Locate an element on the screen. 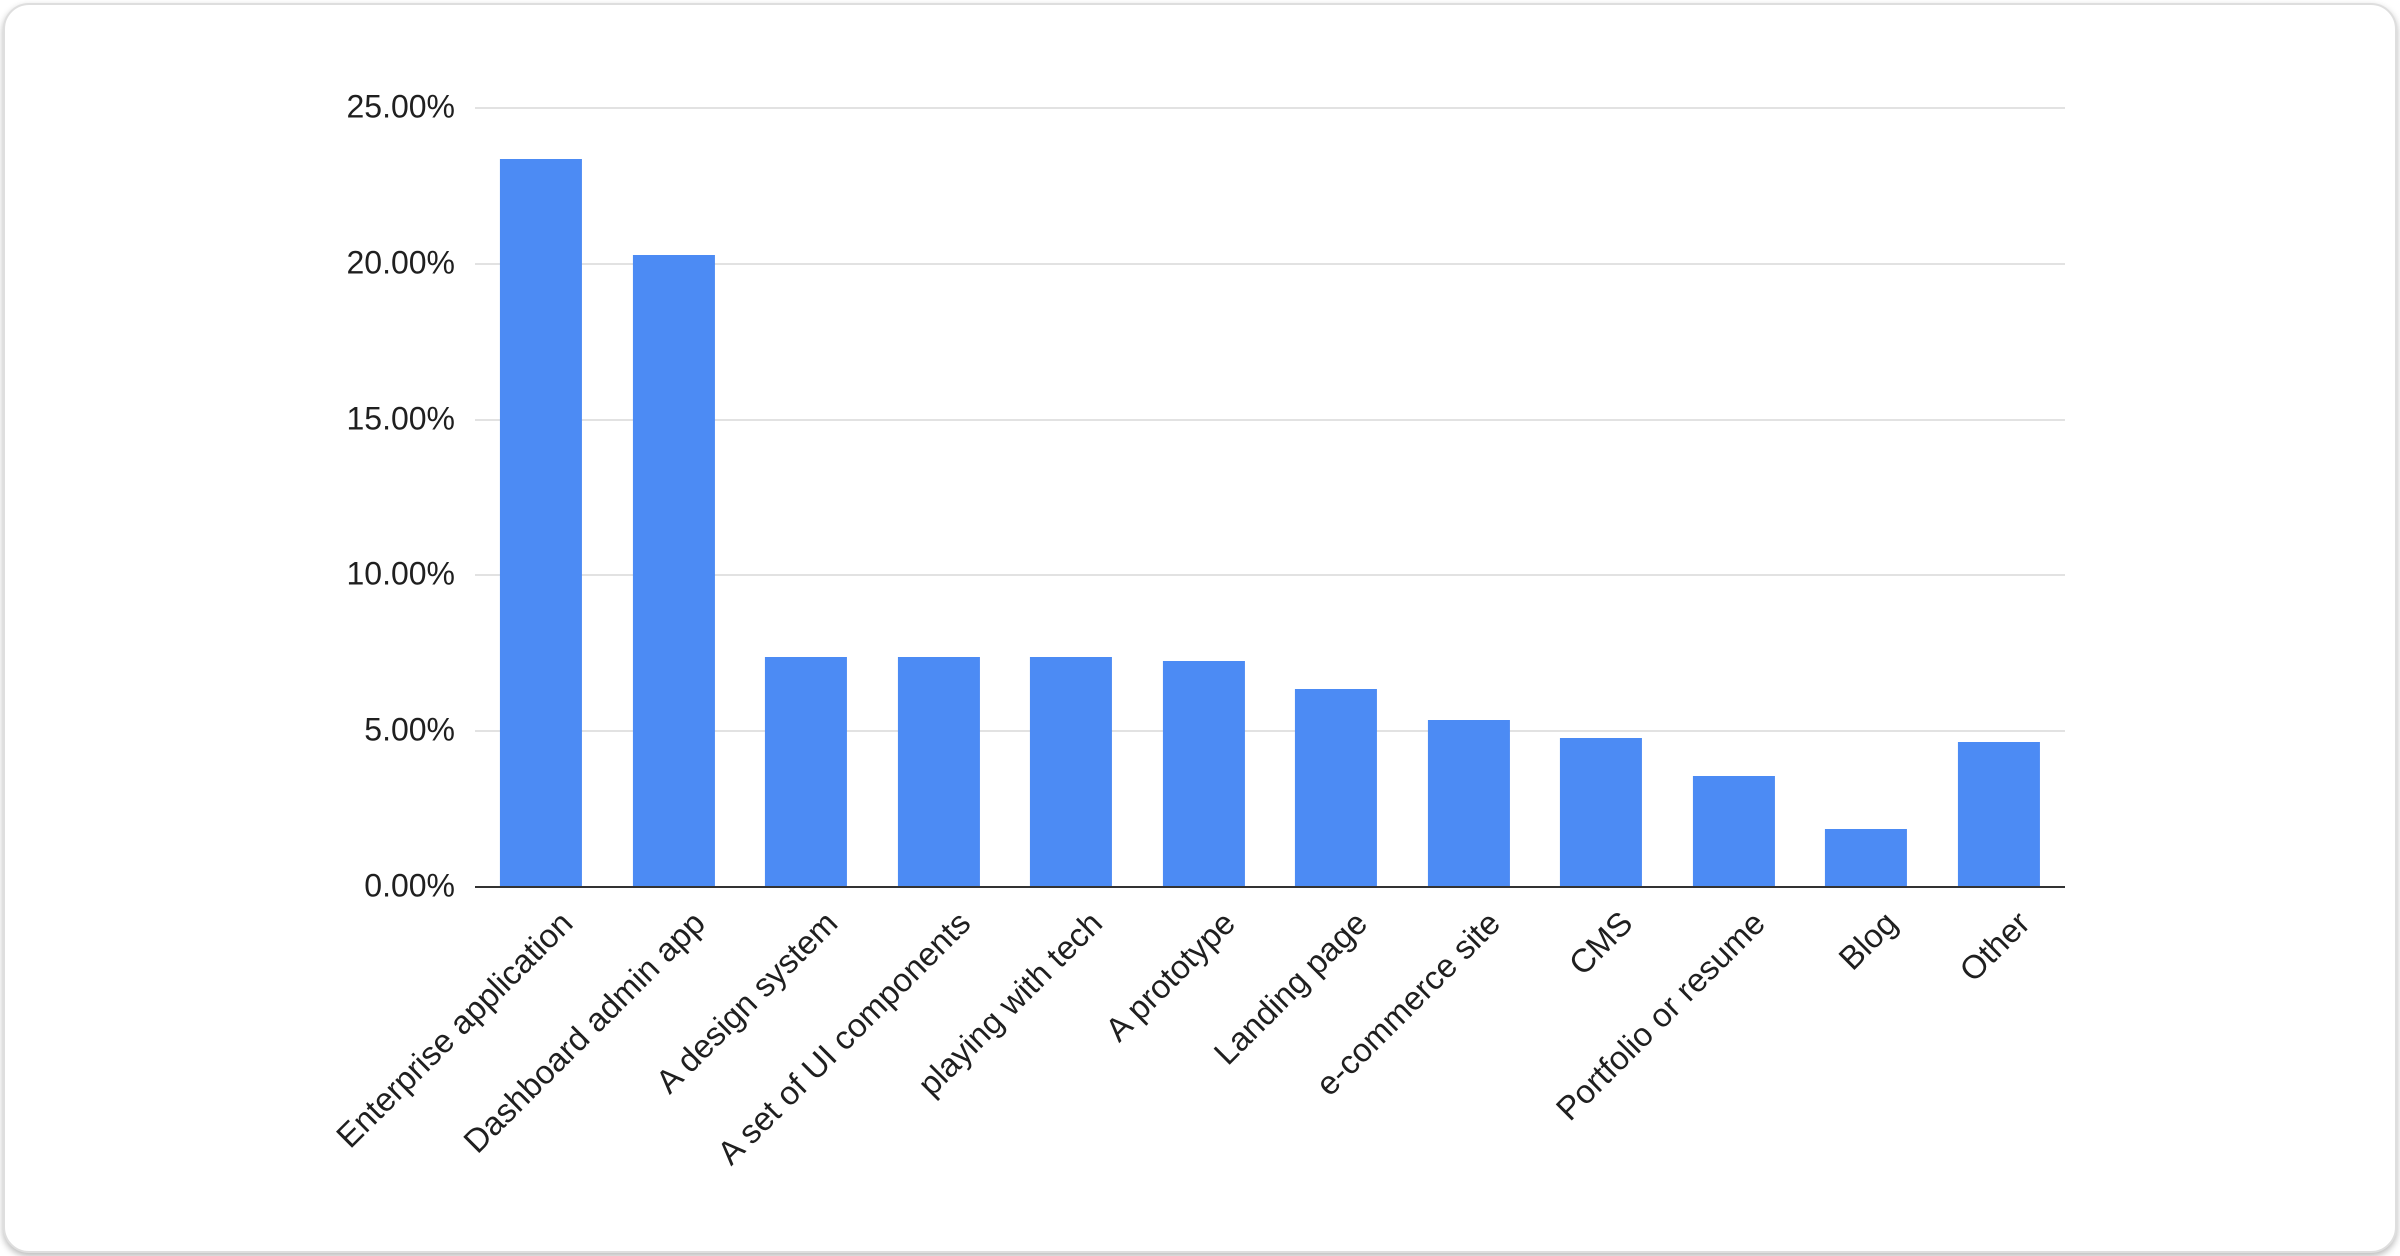 This screenshot has height=1256, width=2400. y-axis-tick-label: 25.00% is located at coordinates (400, 106).